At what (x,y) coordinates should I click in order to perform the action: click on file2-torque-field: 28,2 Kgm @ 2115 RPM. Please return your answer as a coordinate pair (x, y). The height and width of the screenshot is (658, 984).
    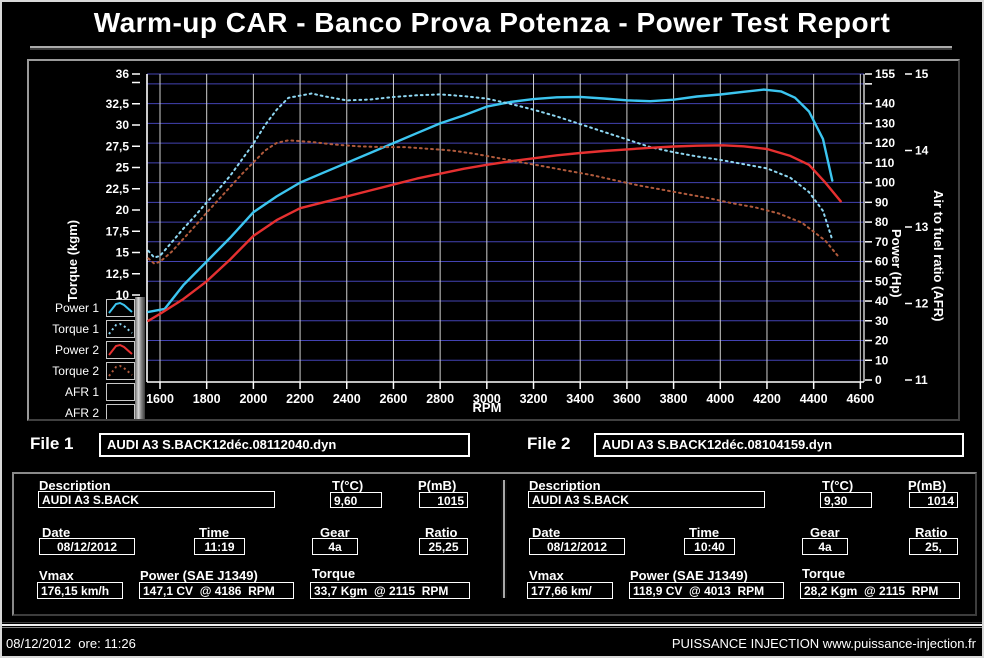
    Looking at the image, I should click on (880, 590).